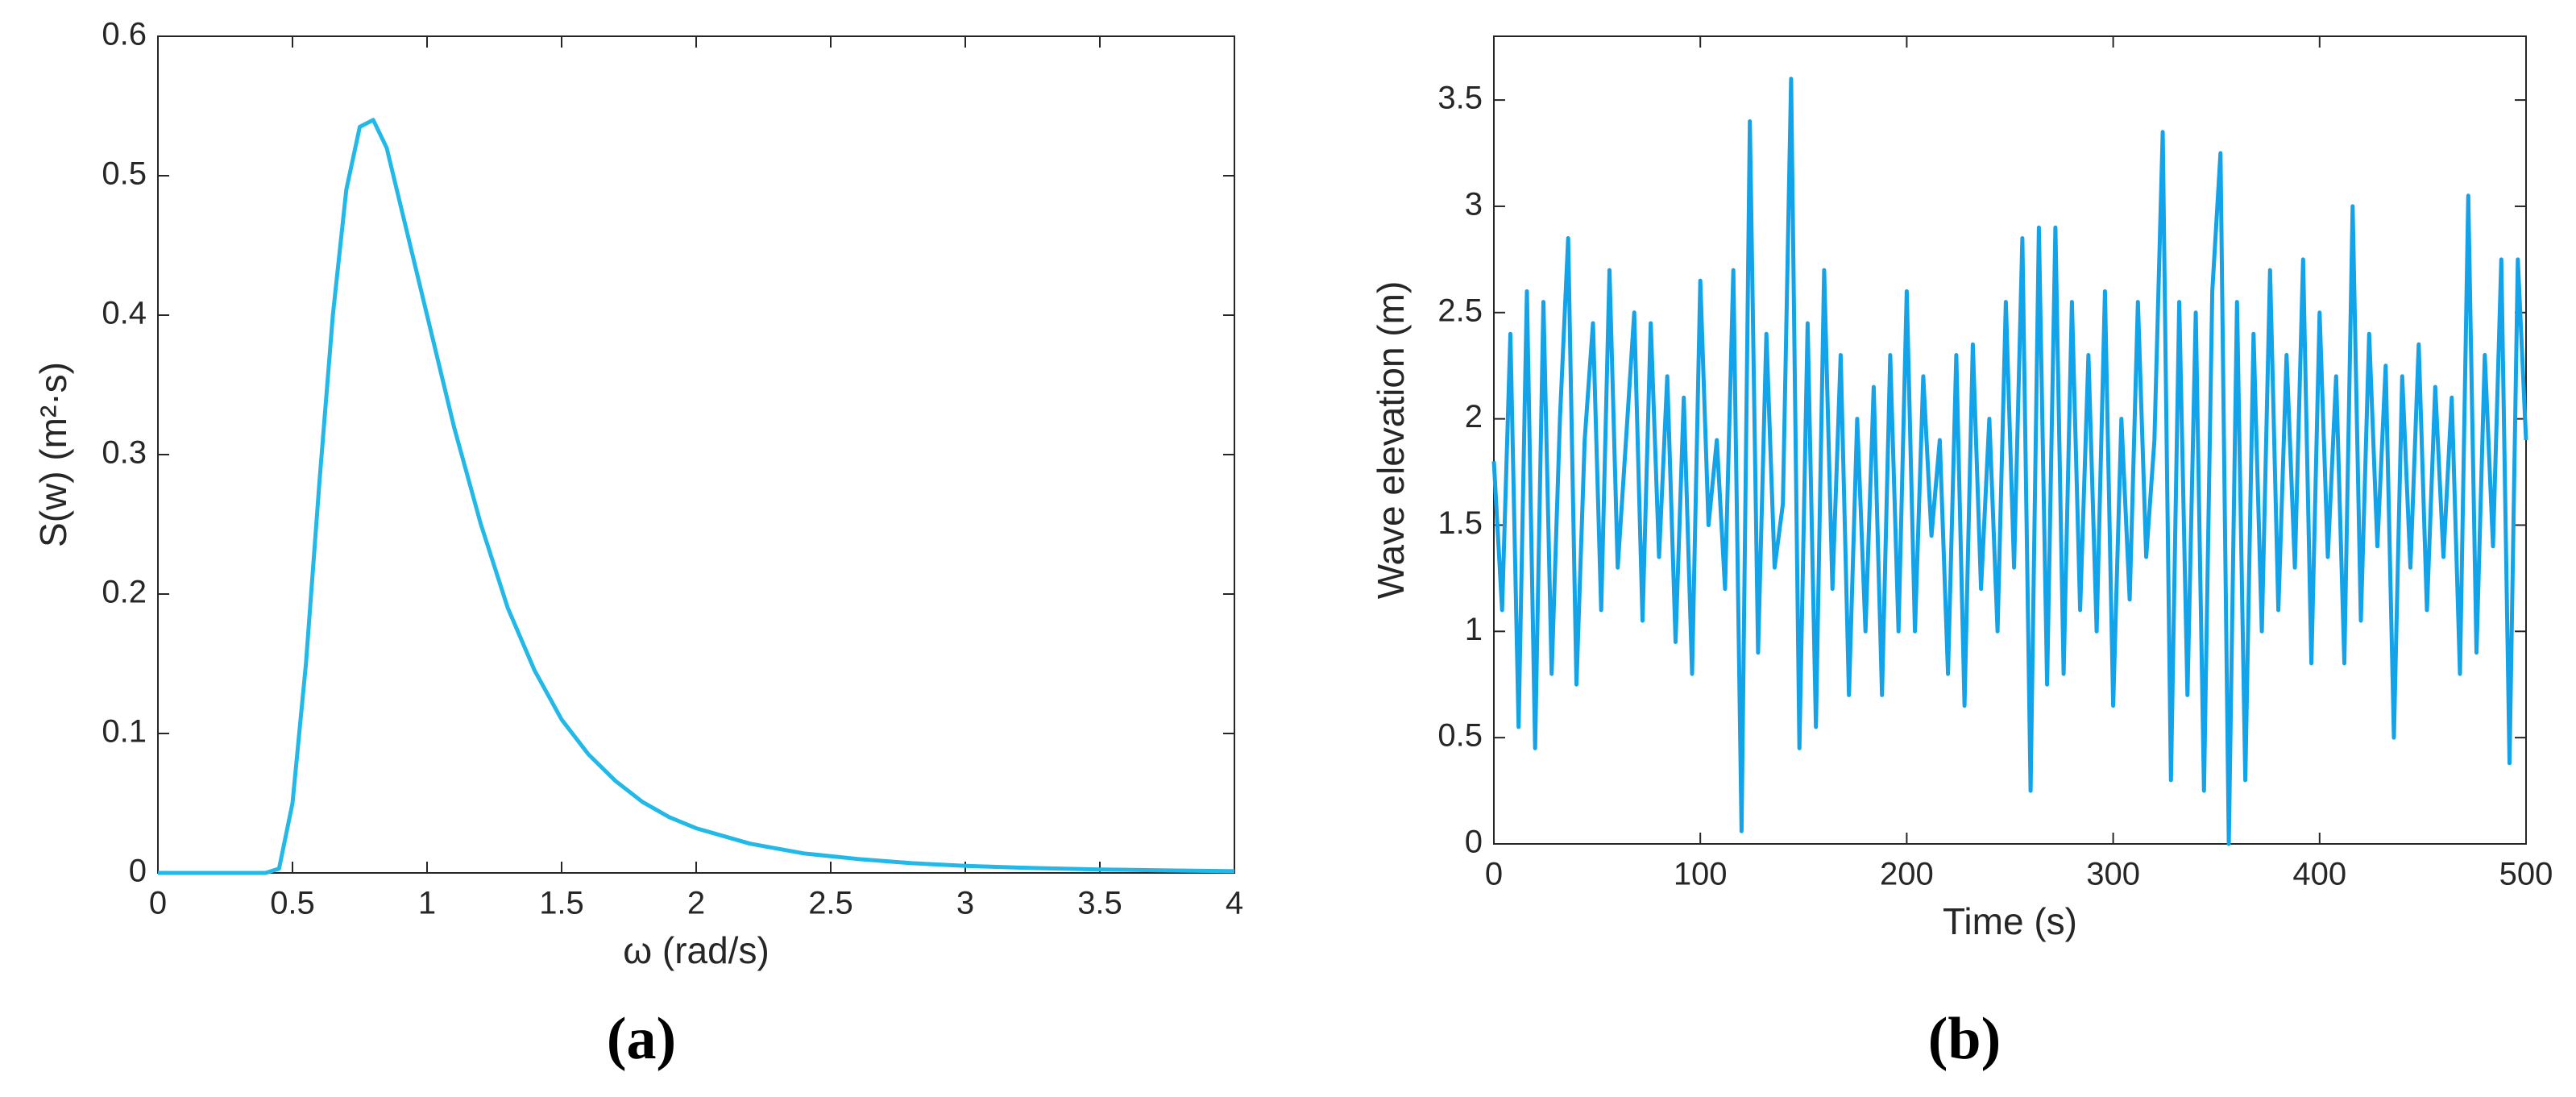 This screenshot has width=2576, height=1097. I want to click on x-tick-label: 0.5, so click(292, 903).